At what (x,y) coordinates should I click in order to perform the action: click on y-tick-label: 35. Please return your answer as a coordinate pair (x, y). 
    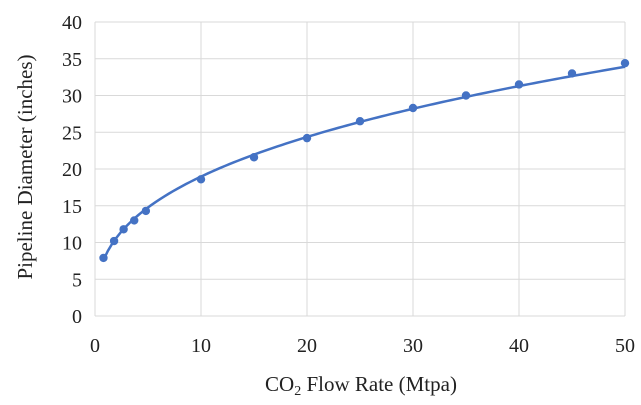
    Looking at the image, I should click on (72, 60).